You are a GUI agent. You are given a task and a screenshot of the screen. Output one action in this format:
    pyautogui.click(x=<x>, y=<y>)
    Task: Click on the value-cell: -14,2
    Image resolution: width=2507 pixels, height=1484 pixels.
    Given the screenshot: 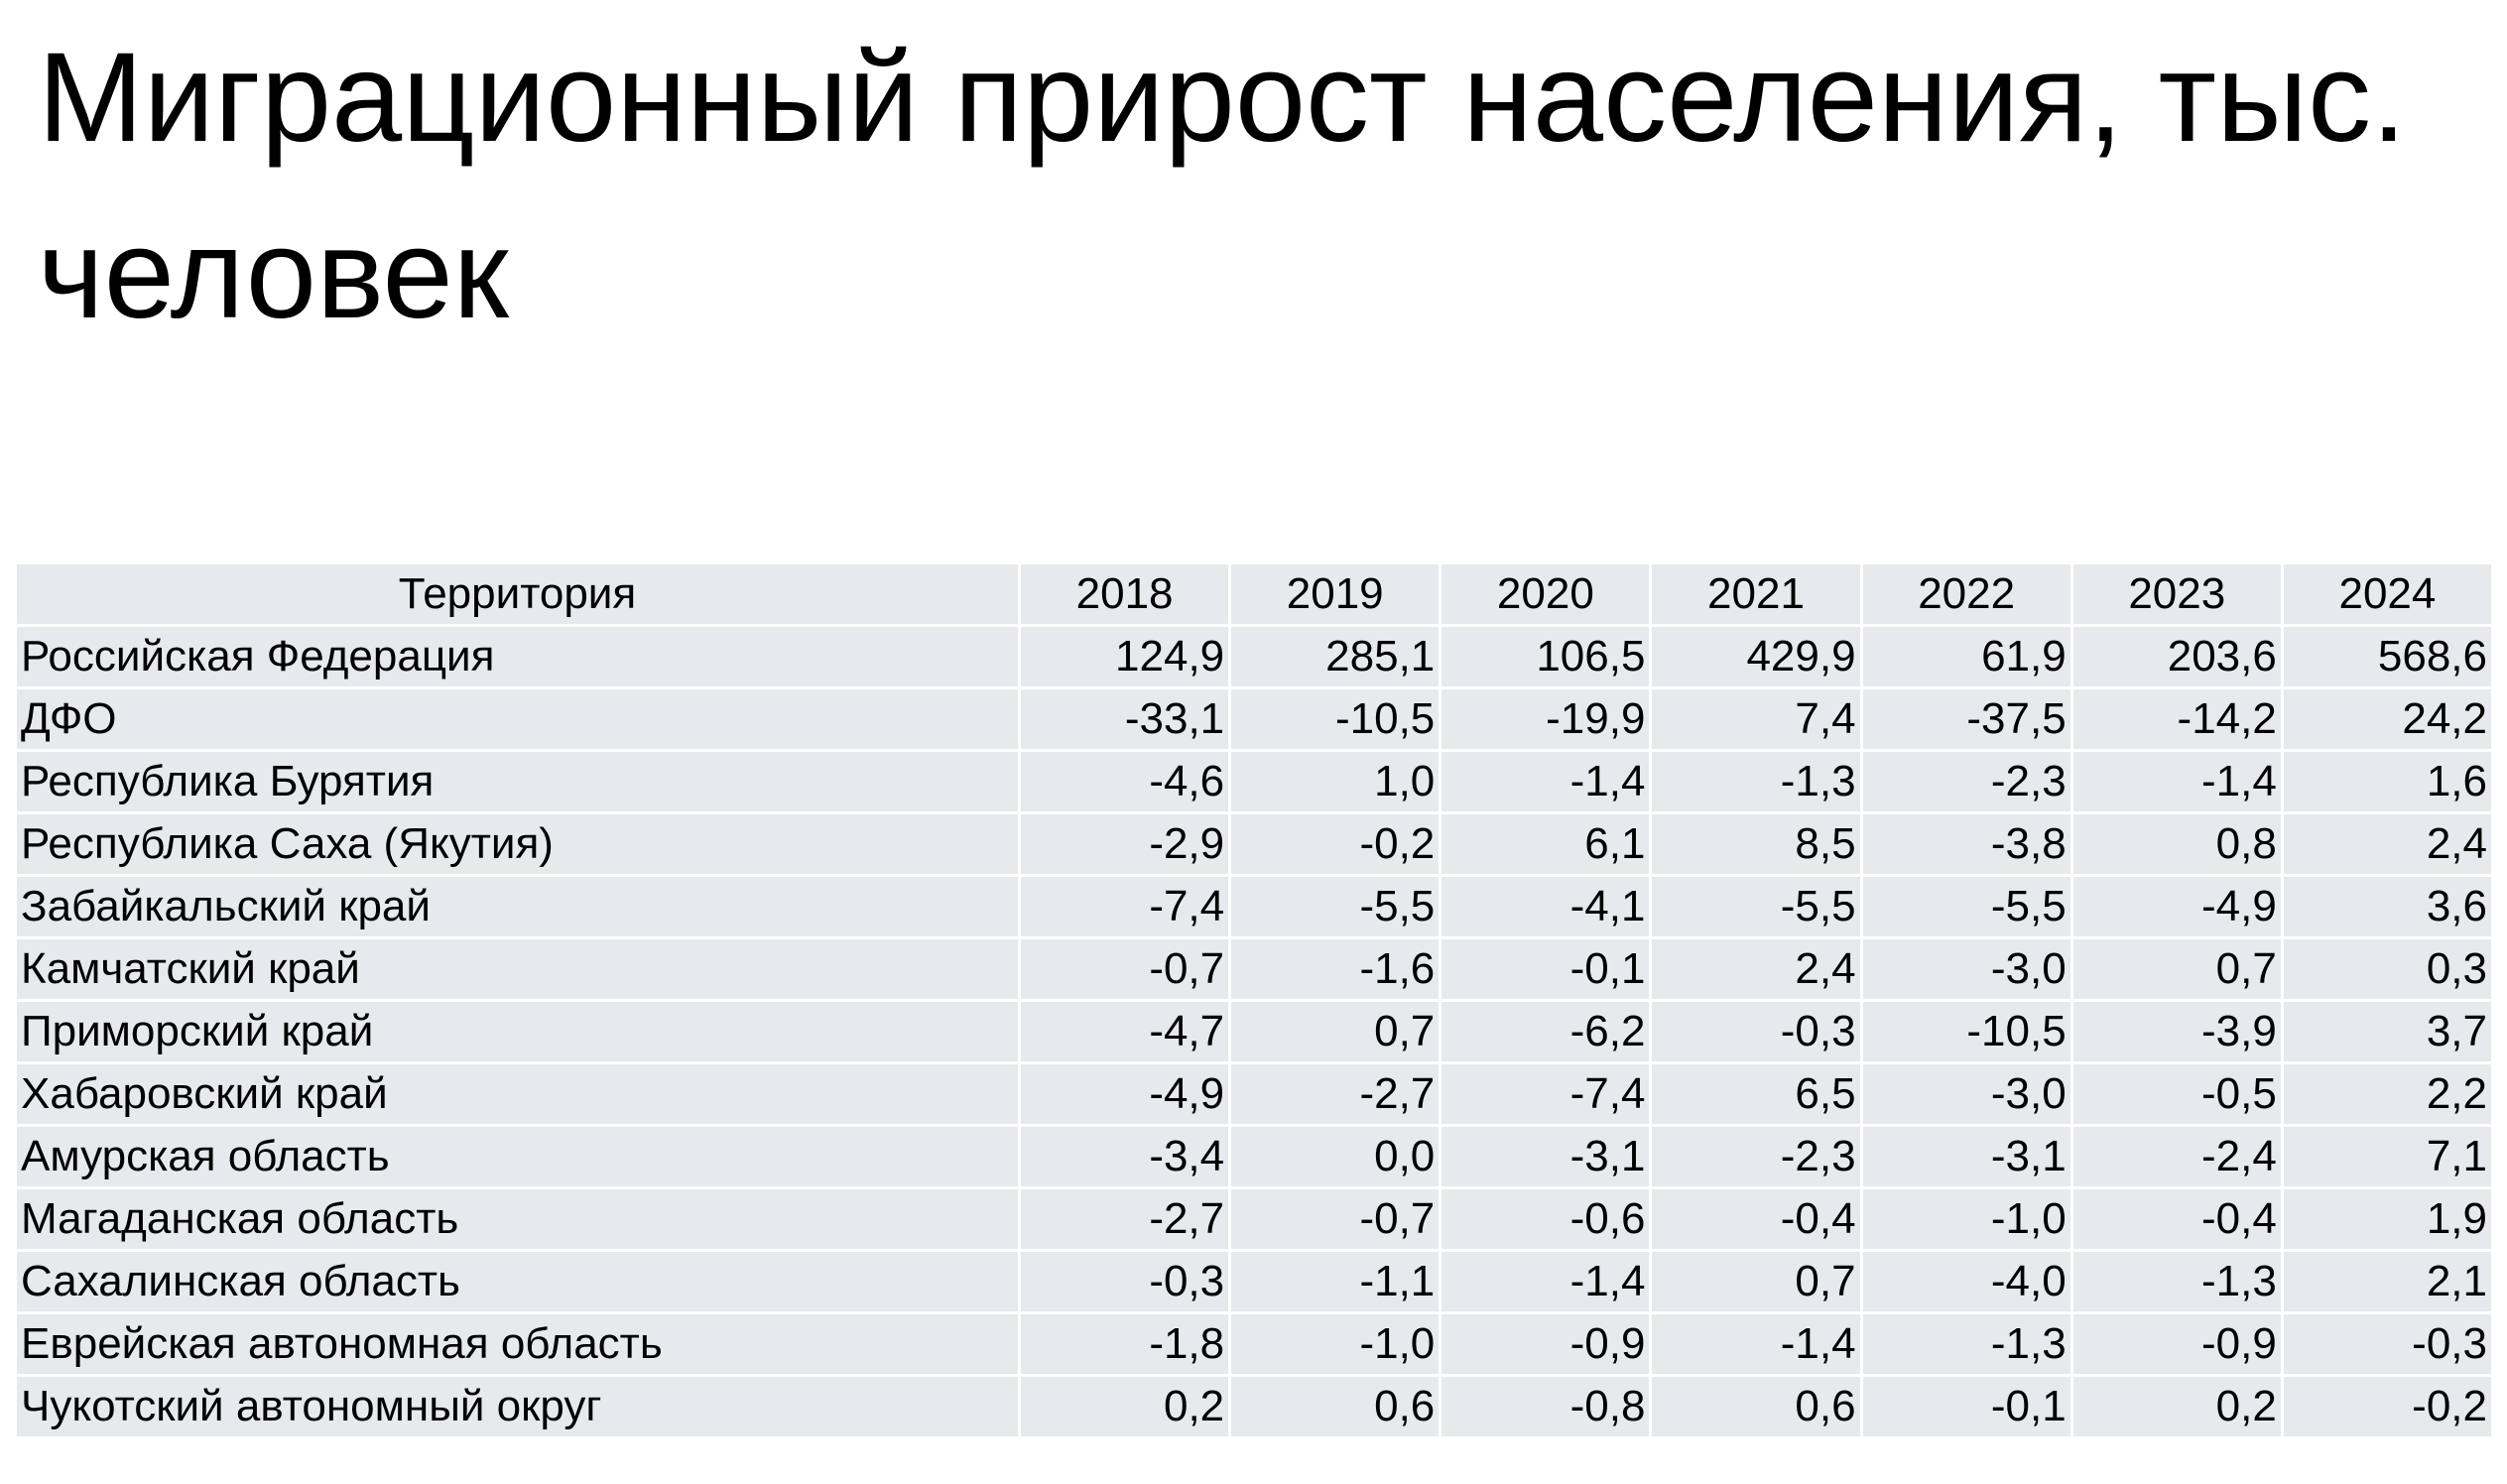 What is the action you would take?
    pyautogui.click(x=2177, y=719)
    